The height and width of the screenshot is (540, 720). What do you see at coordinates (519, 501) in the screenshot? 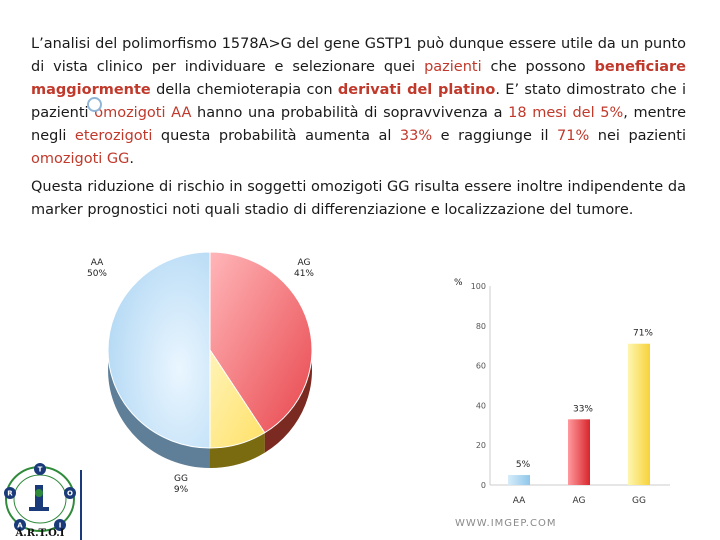
I see `x-tick-label: AA` at bounding box center [519, 501].